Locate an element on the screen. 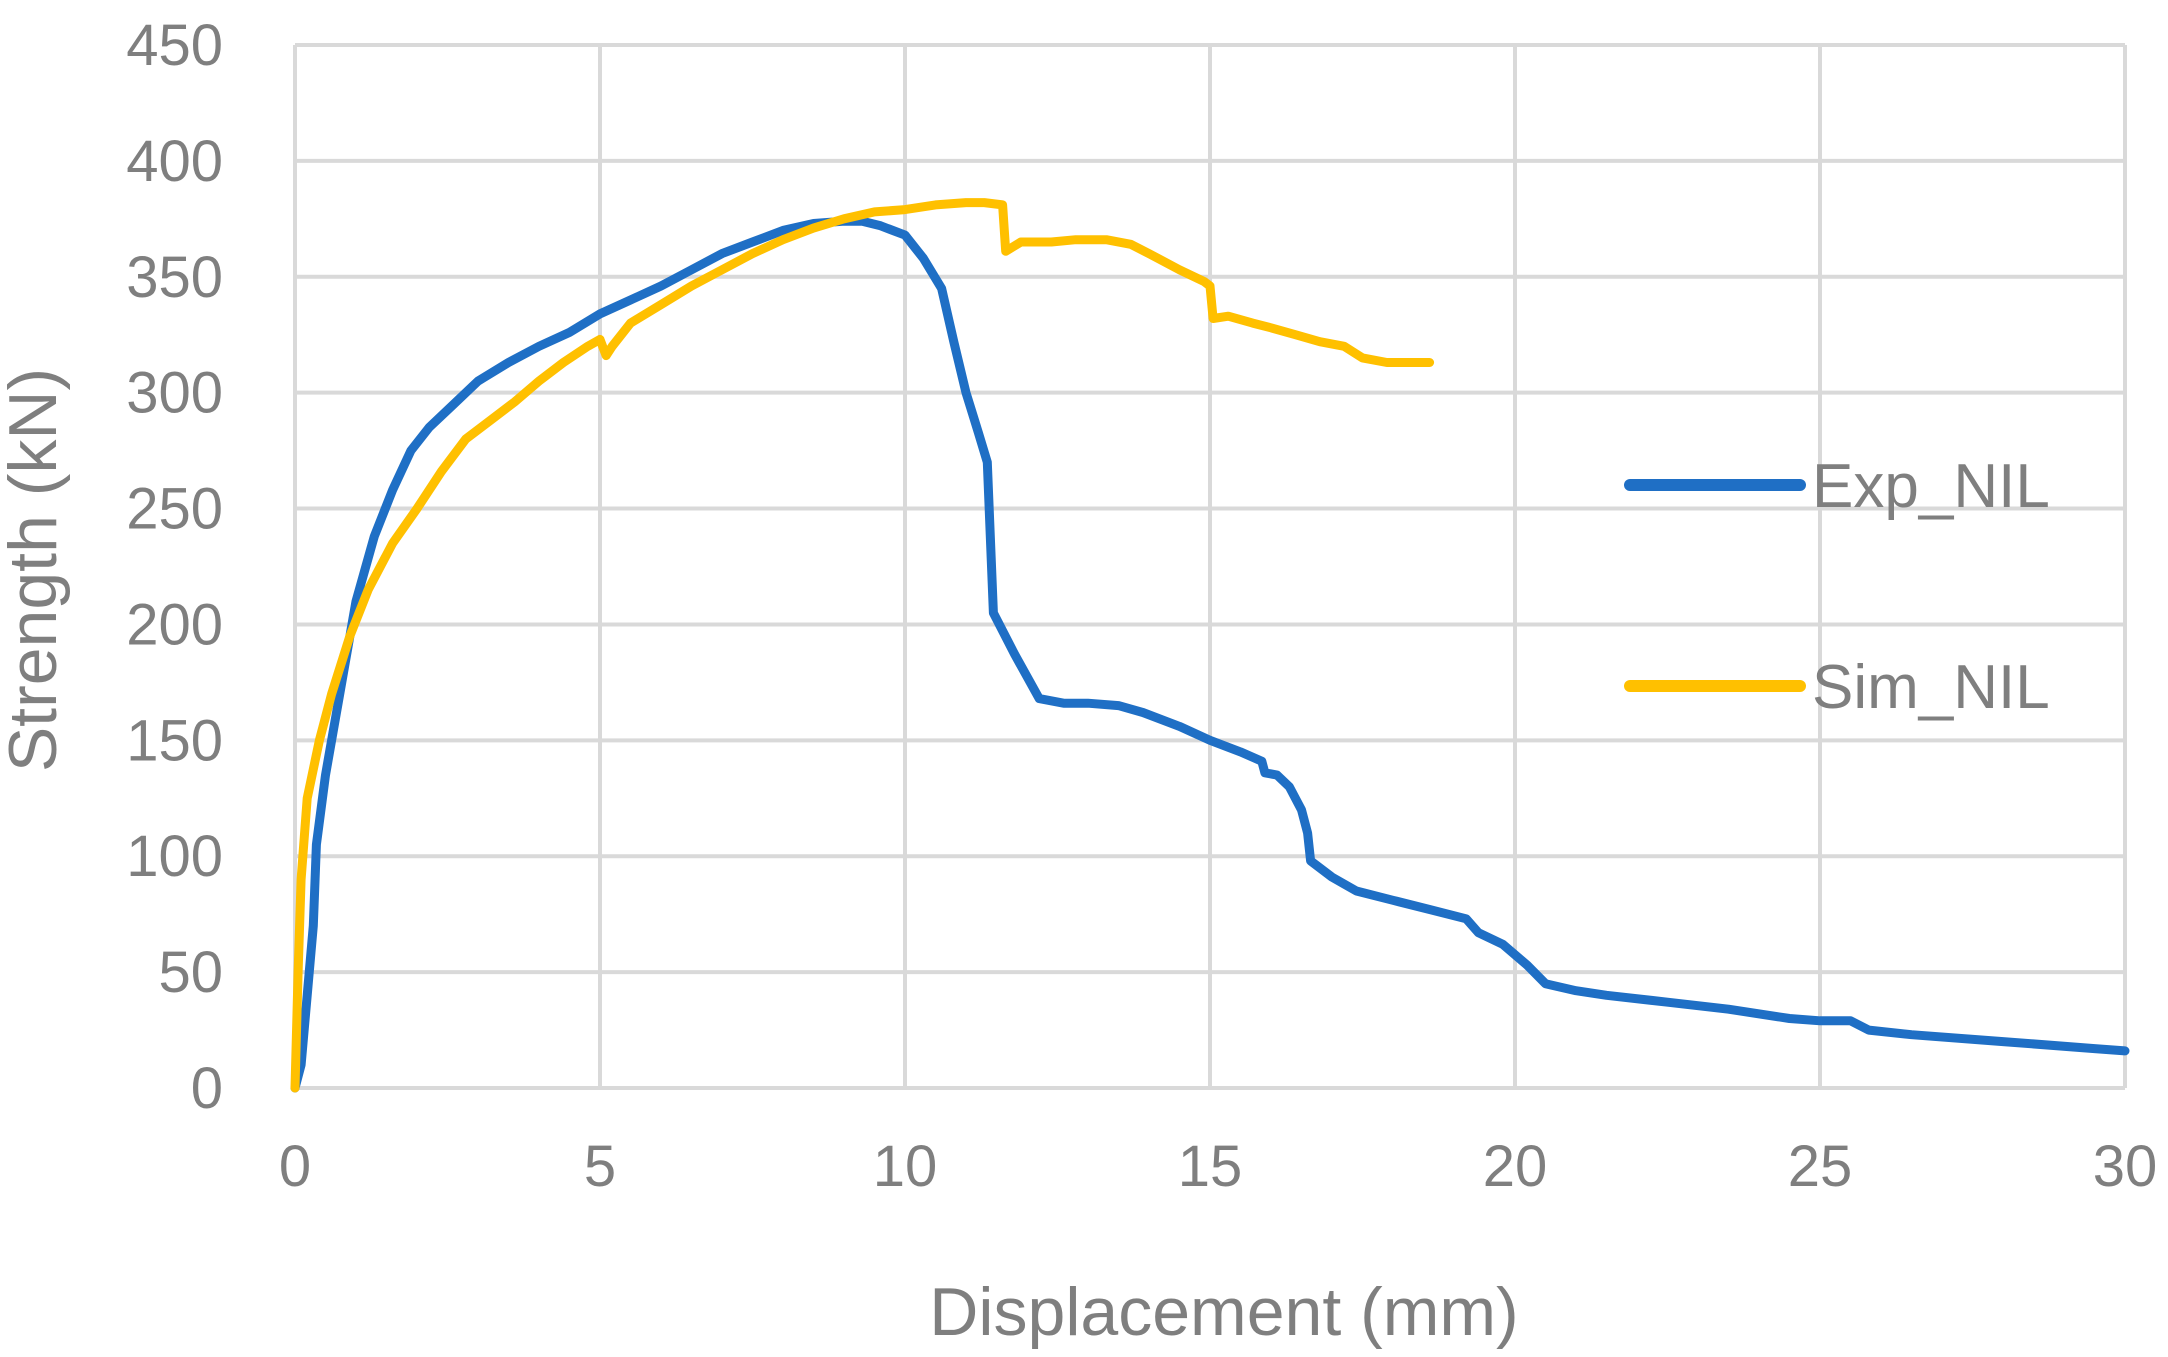  y-tick-label: 0 is located at coordinates (207, 1088).